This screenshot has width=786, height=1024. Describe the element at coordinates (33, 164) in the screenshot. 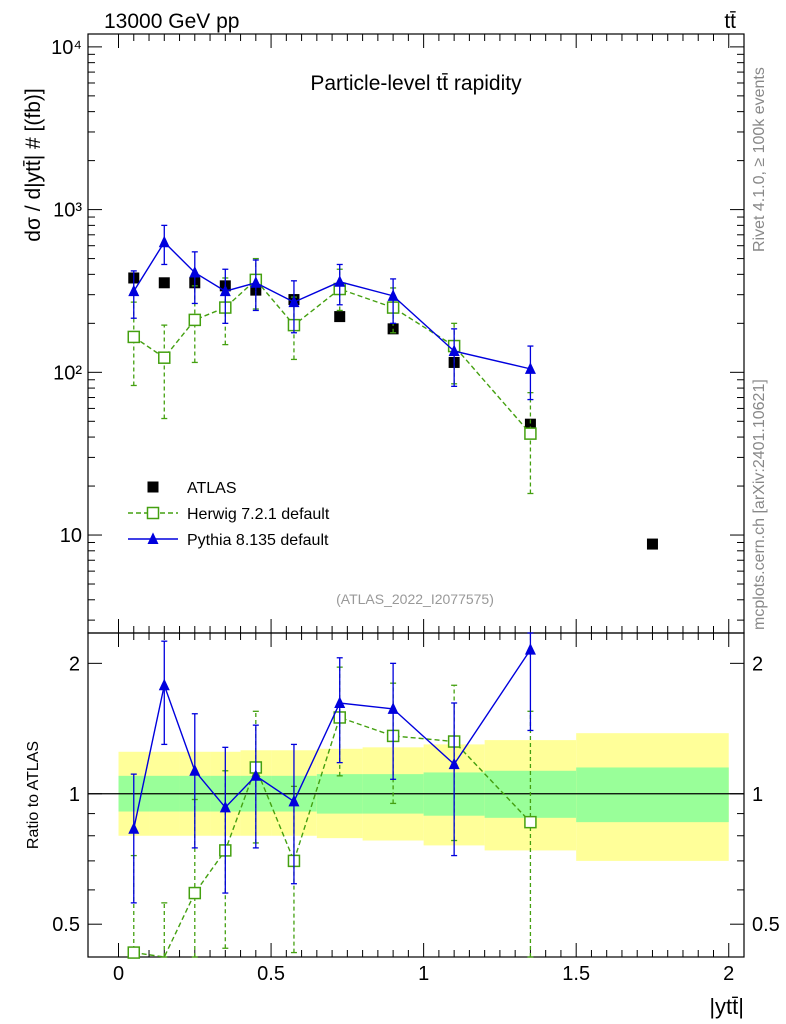

I see `y-axis-label: dσ / d|ytt̄| # [(fb)]` at that location.